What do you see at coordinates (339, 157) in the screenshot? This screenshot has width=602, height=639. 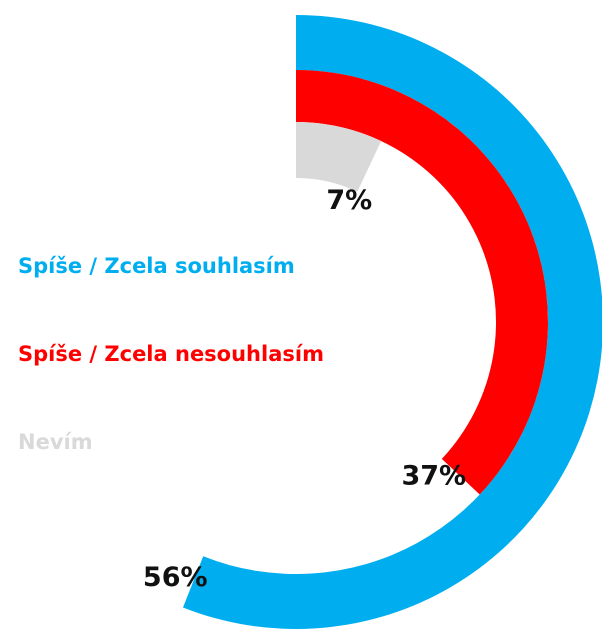 I see `radial-bar` at bounding box center [339, 157].